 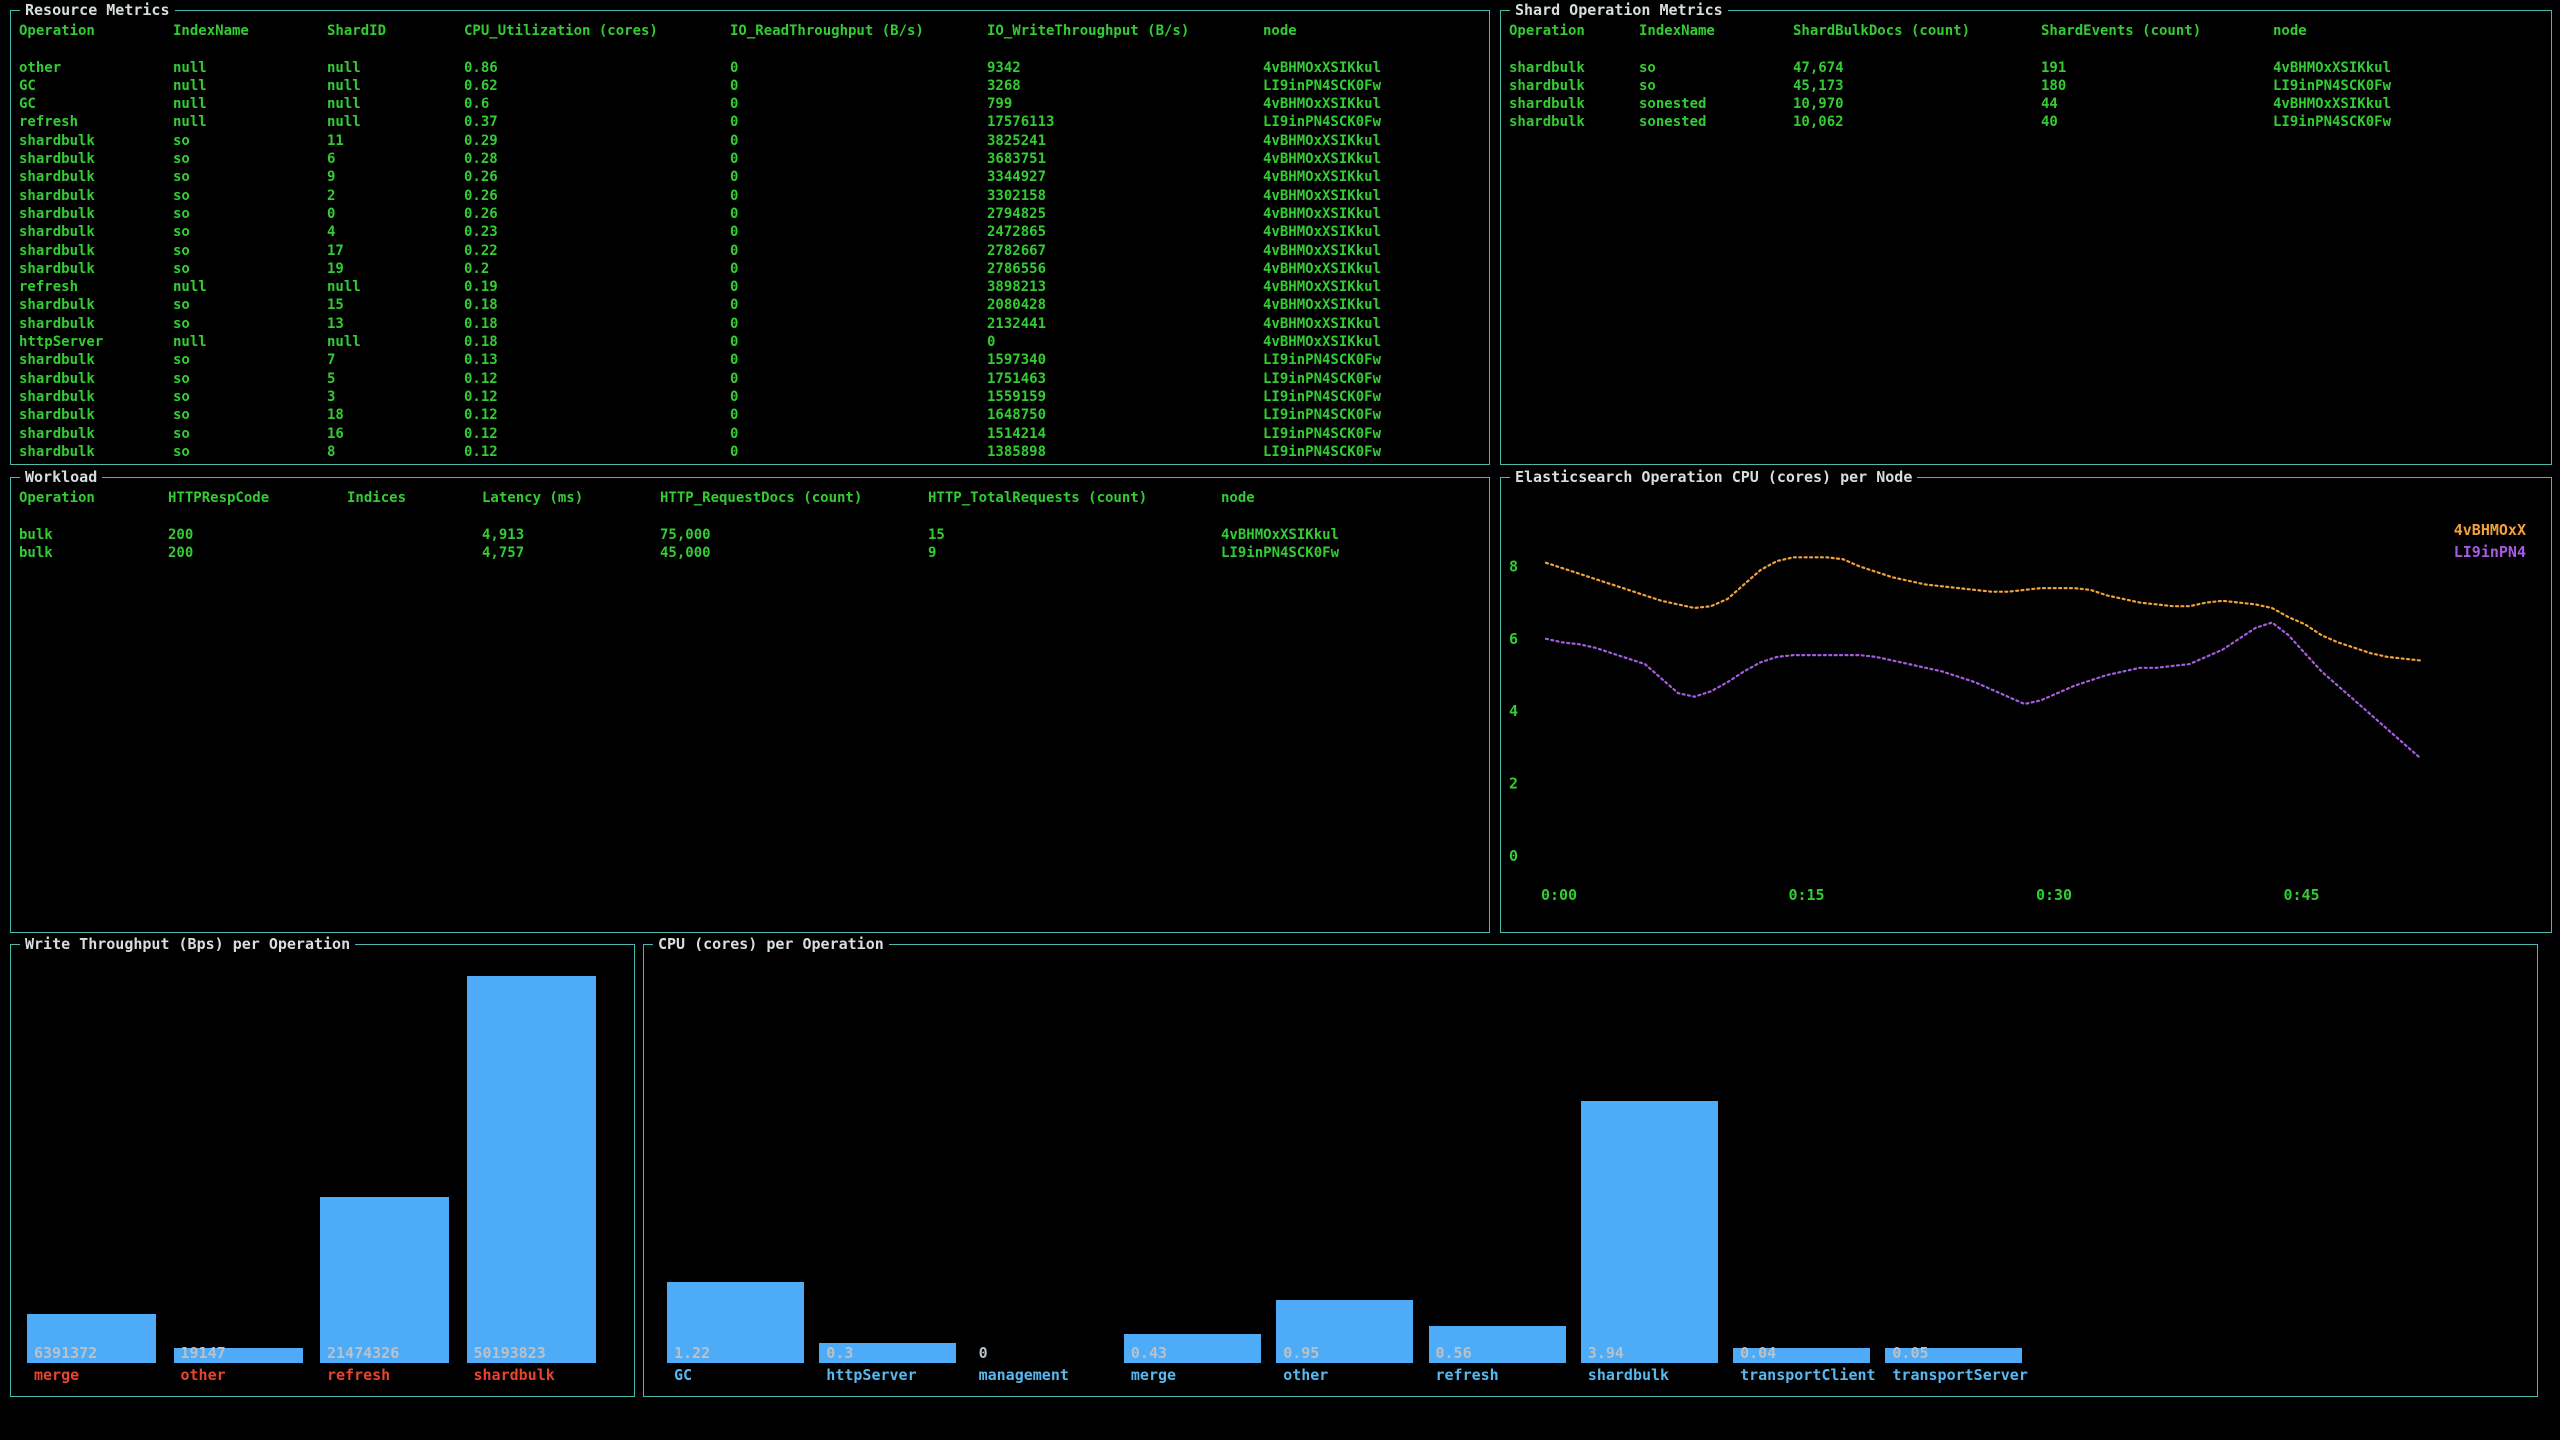 I want to click on es-cpu-line-chart: 8 6 4 2 0 0:00 0:15 0:30 0:45 4vBHMOxX LI9inPN4, so click(x=2017, y=712).